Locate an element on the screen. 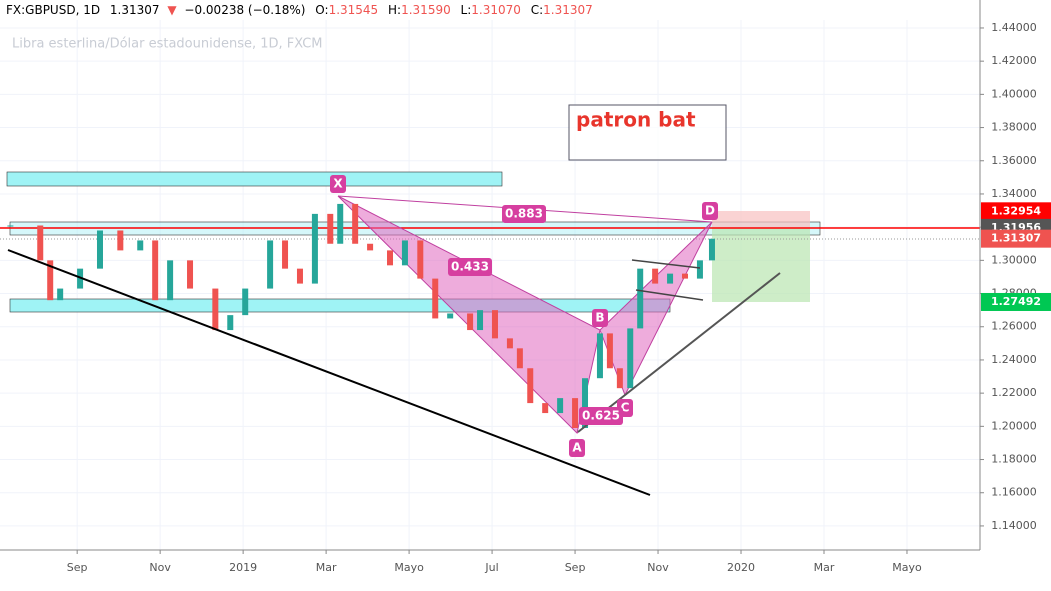  y-tick-label: 1.24000 is located at coordinates (1014, 359).